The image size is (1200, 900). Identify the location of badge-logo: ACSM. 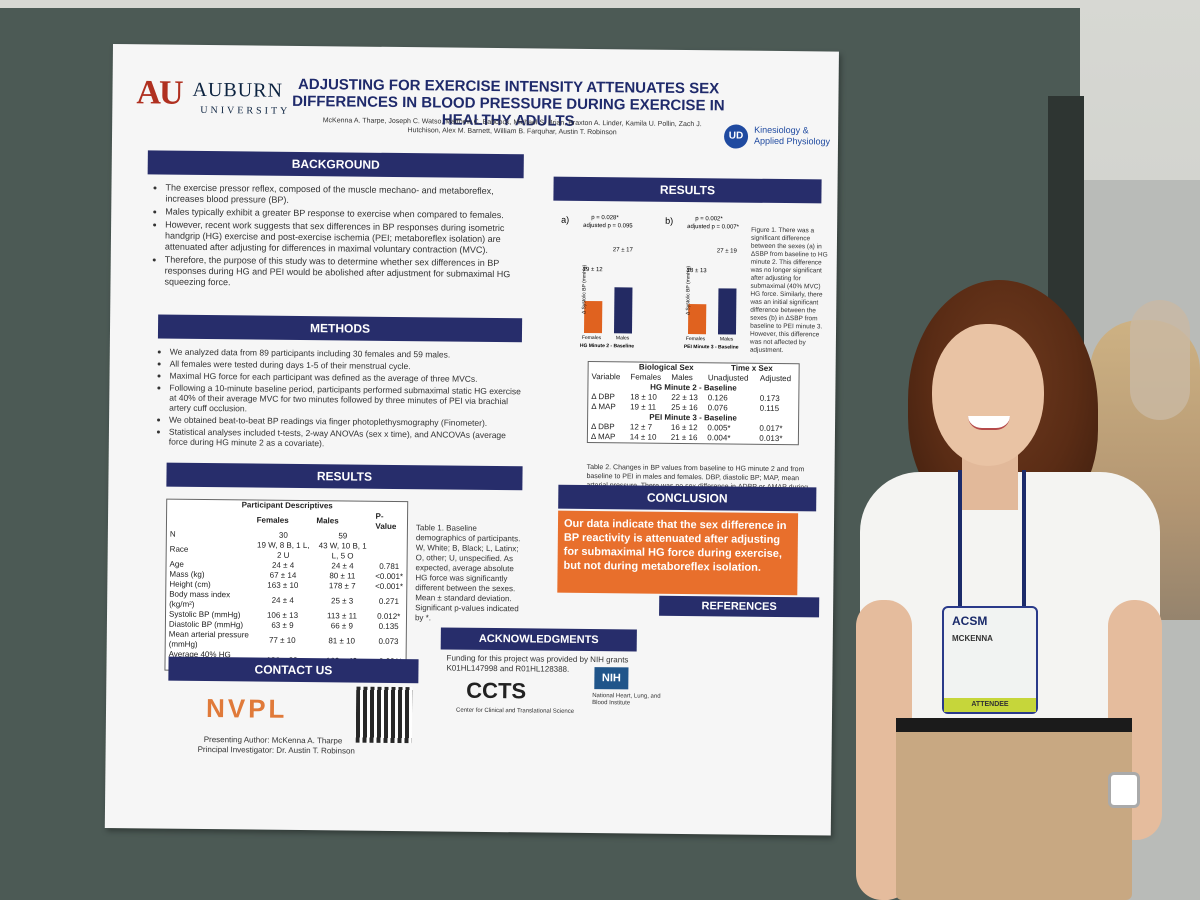
(970, 621).